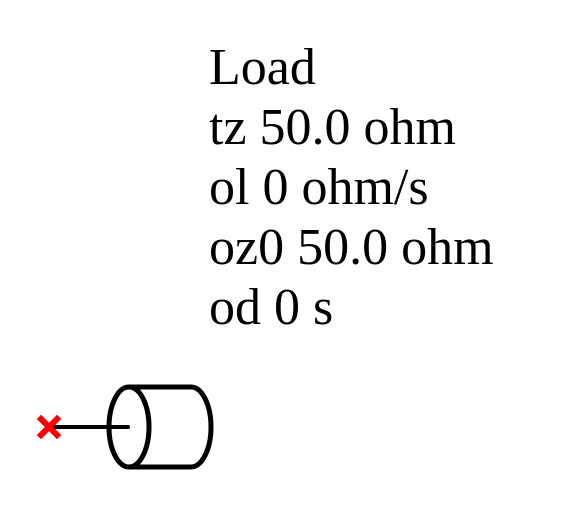 The width and height of the screenshot is (578, 507). I want to click on load-cylinder-icon, so click(160, 427).